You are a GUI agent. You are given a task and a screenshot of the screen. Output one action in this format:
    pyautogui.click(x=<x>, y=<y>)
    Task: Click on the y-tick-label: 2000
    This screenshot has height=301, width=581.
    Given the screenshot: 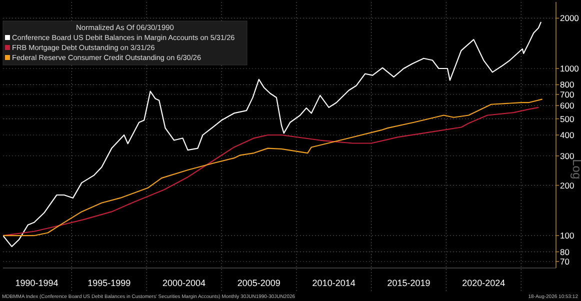 What is the action you would take?
    pyautogui.click(x=570, y=18)
    